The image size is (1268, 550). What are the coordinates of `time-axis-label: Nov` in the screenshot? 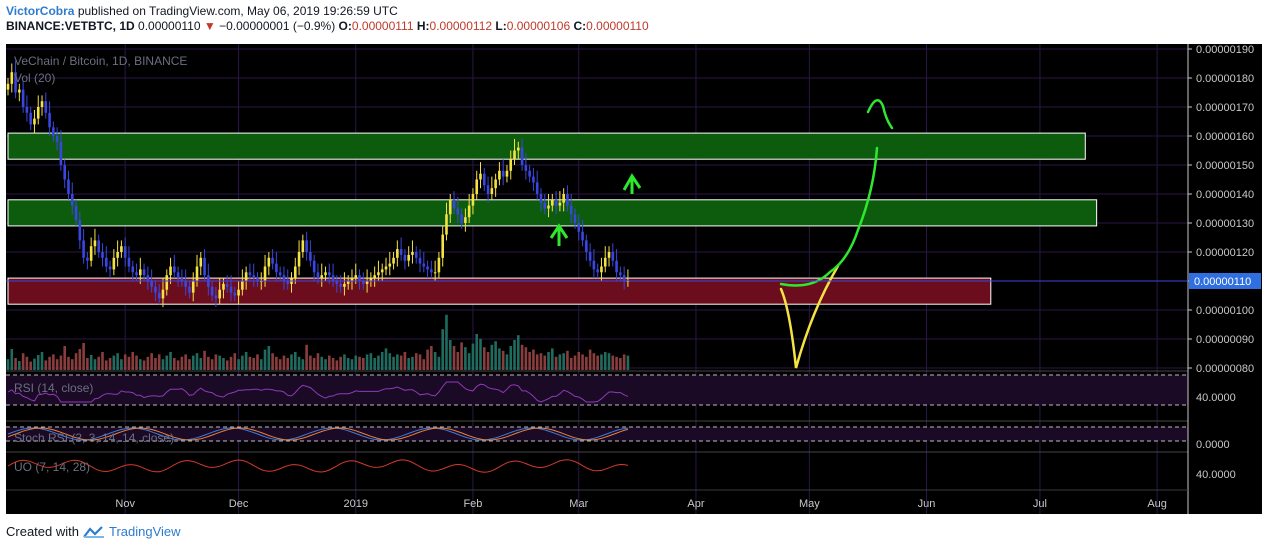 It's located at (125, 504).